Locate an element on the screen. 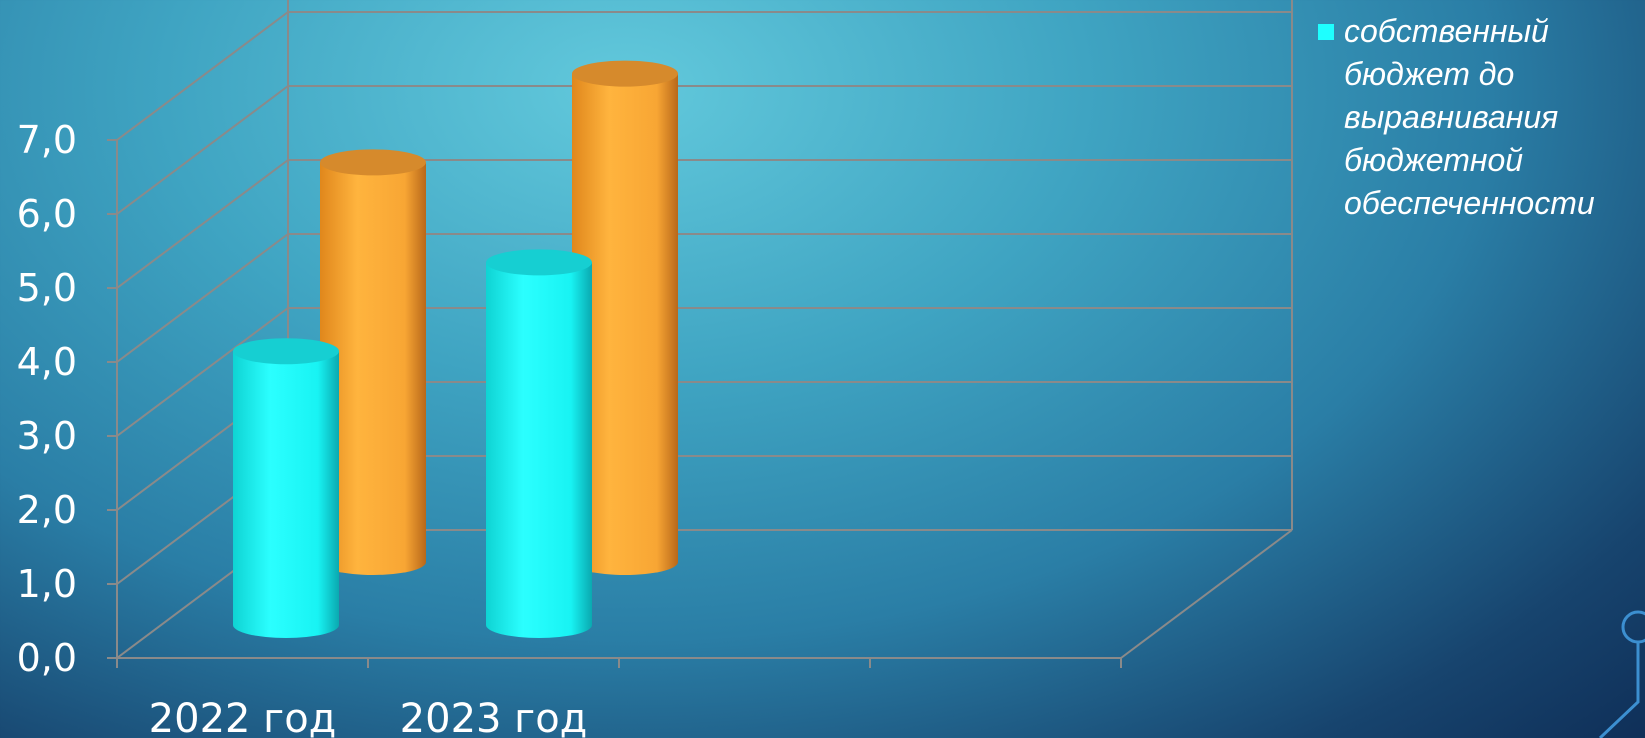 Image resolution: width=1645 pixels, height=738 pixels. legend-swatch is located at coordinates (1326, 32).